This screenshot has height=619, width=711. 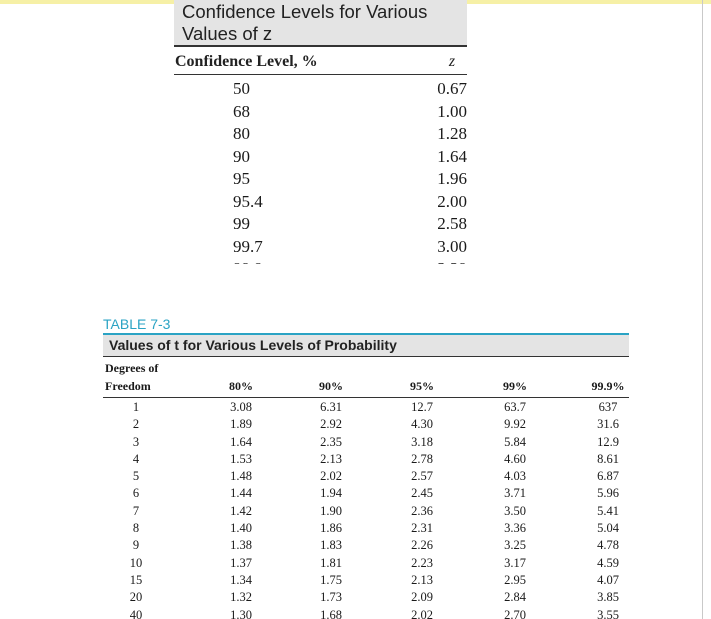 I want to click on t-table-row: 10 1.37 1.81 2.23 3.17 4.59, so click(x=366, y=563).